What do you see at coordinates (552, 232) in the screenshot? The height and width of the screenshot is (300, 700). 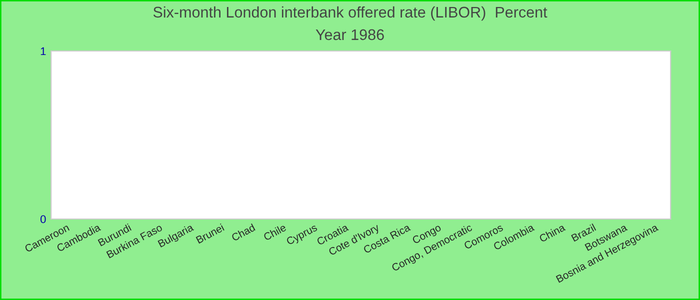 I see `x-tick-label: China` at bounding box center [552, 232].